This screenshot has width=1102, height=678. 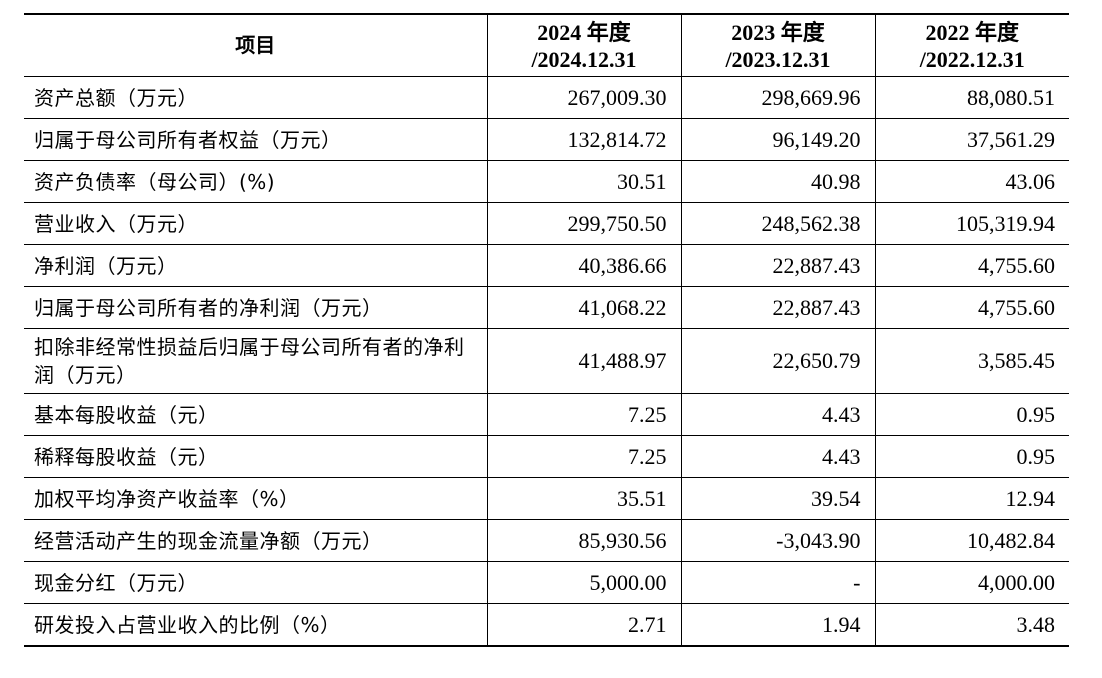 What do you see at coordinates (583, 498) in the screenshot?
I see `cell-2024: 35.51` at bounding box center [583, 498].